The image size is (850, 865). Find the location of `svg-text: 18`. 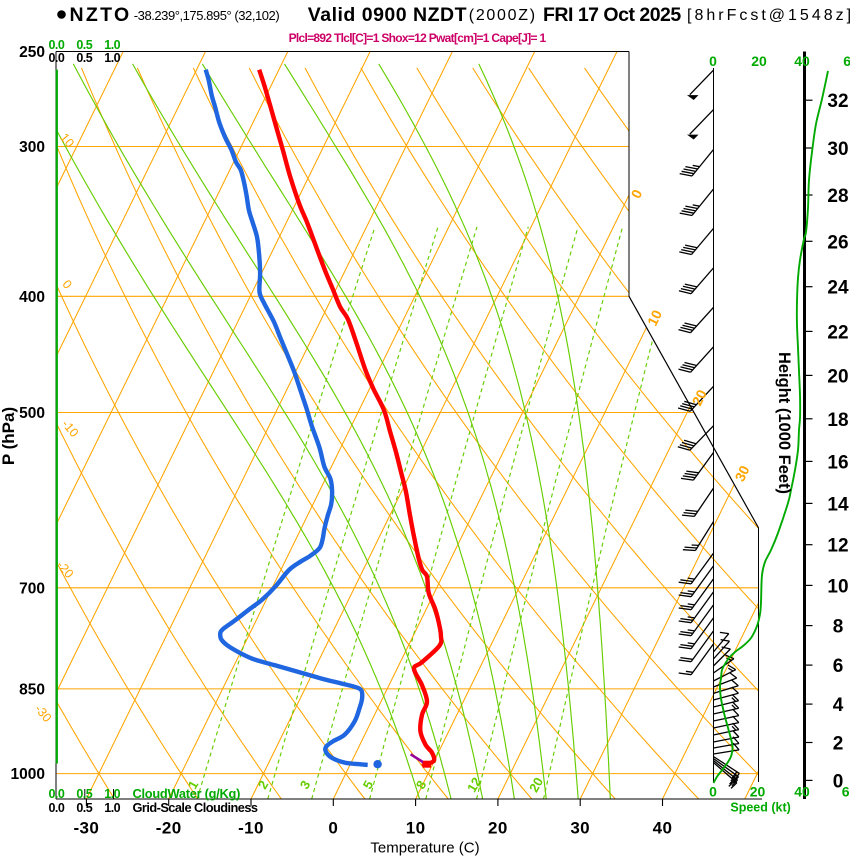

svg-text: 18 is located at coordinates (837, 420).